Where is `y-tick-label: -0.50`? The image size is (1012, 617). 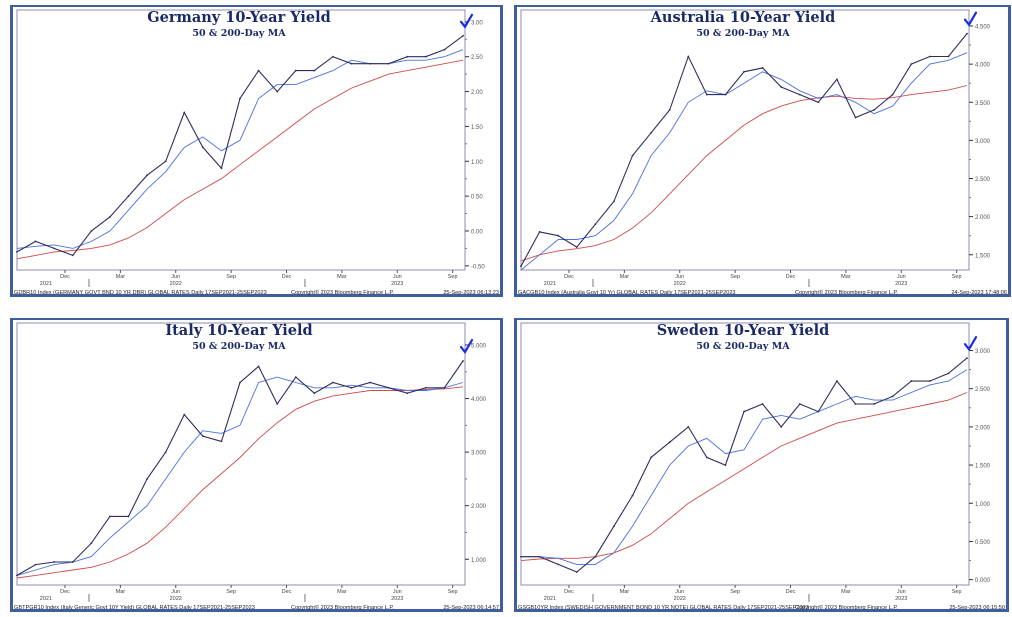 y-tick-label: -0.50 is located at coordinates (478, 267).